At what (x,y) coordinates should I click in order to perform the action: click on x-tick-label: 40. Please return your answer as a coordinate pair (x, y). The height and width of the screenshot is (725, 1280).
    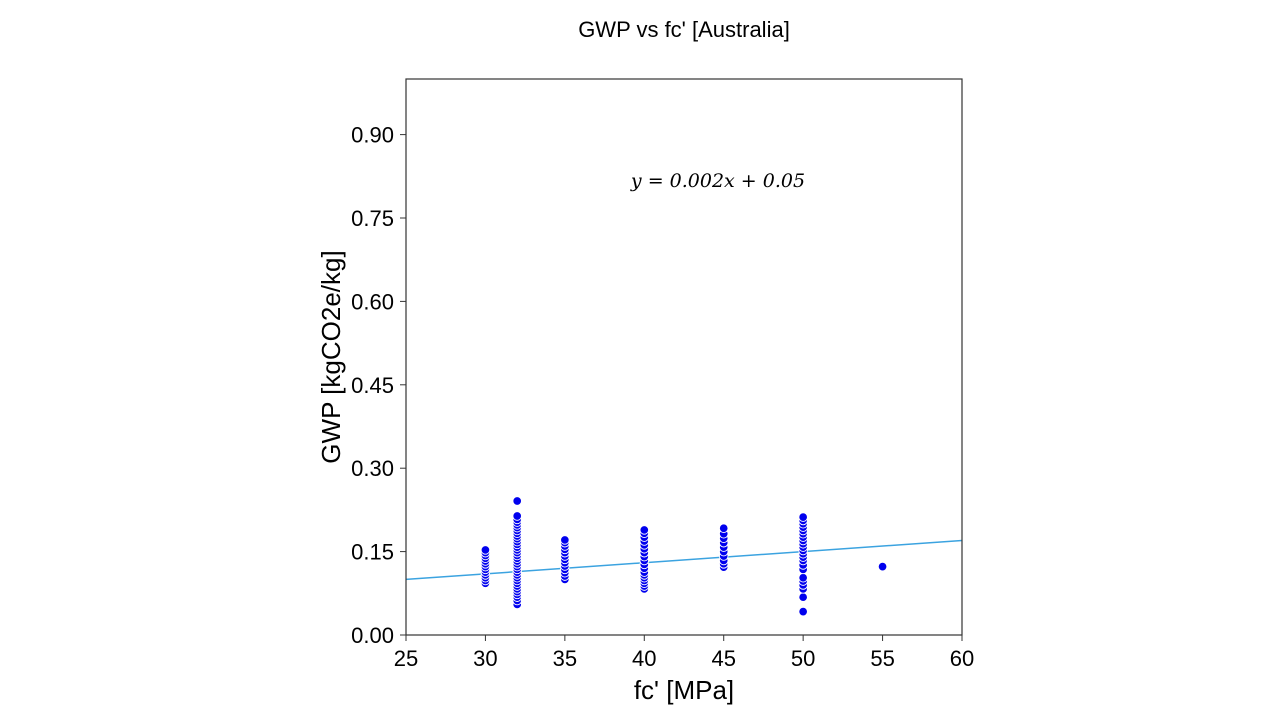
    Looking at the image, I should click on (644, 658).